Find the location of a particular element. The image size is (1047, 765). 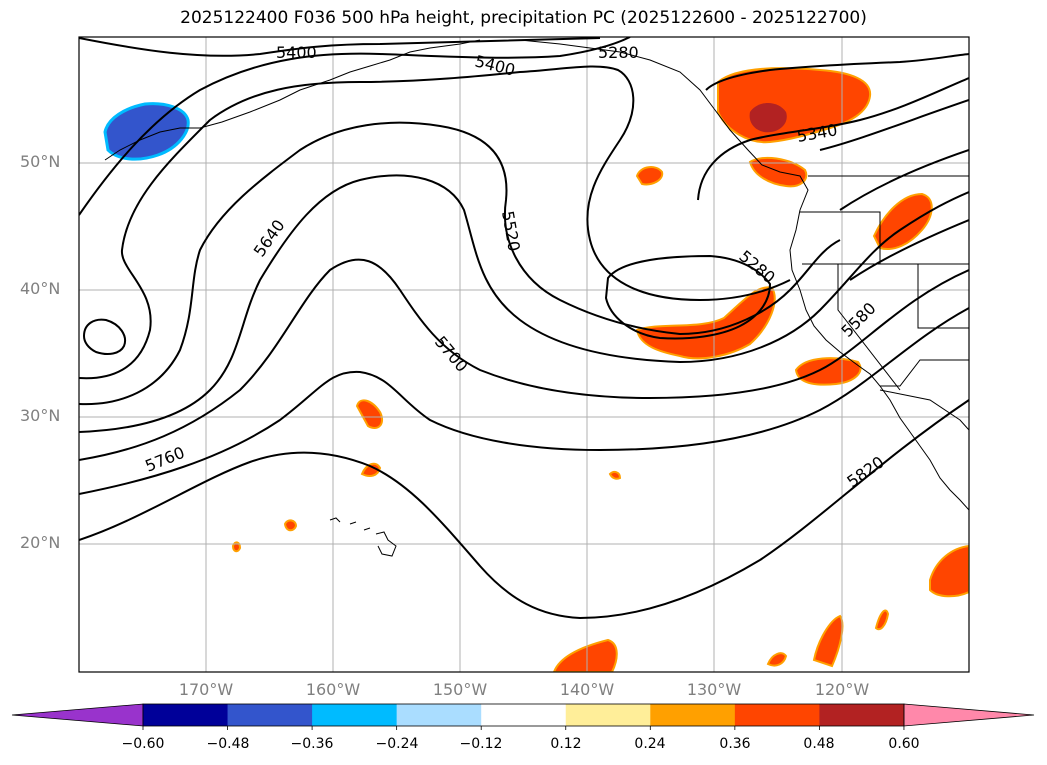

contour-label: 5580 is located at coordinates (858, 320).